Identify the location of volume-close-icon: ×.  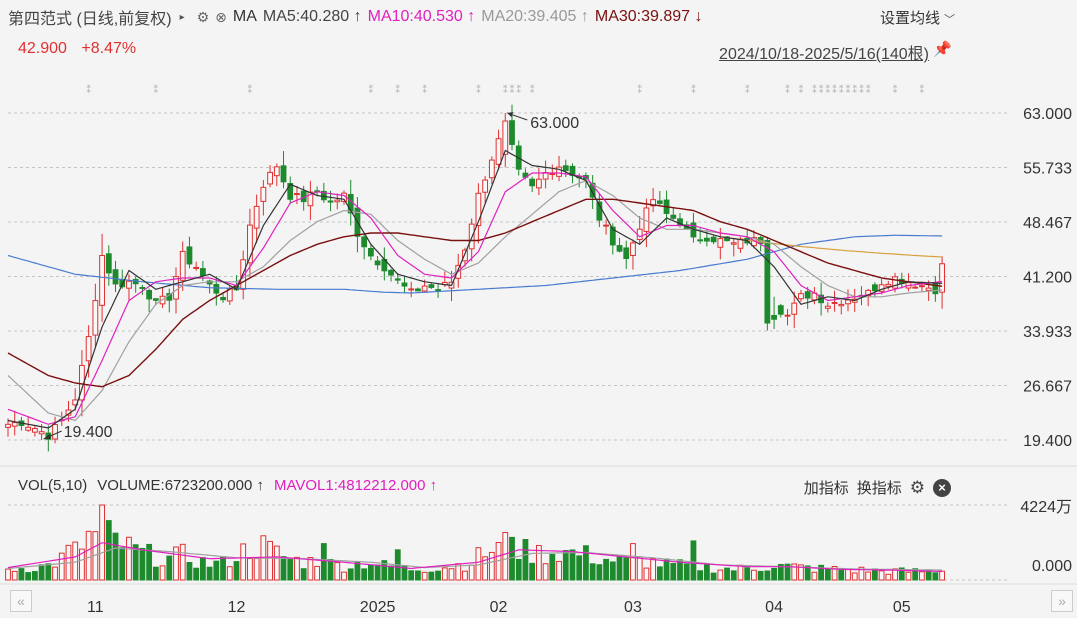
(942, 487).